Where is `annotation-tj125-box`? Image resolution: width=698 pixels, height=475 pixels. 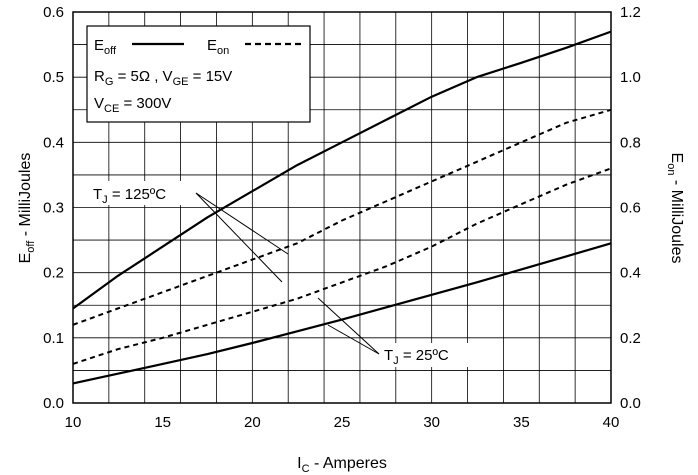 annotation-tj125-box is located at coordinates (144, 193).